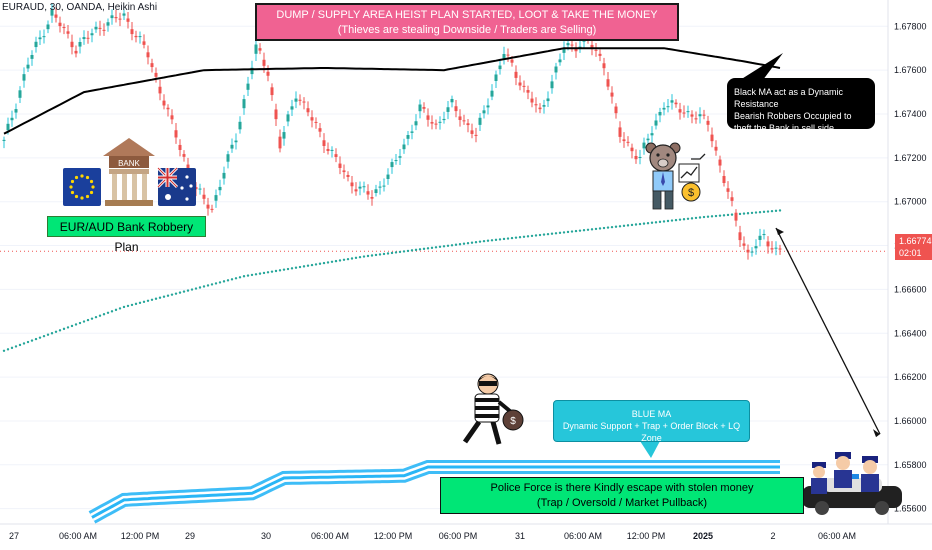  What do you see at coordinates (651, 414) in the screenshot?
I see `blue-ma-title: BLUE MA` at bounding box center [651, 414].